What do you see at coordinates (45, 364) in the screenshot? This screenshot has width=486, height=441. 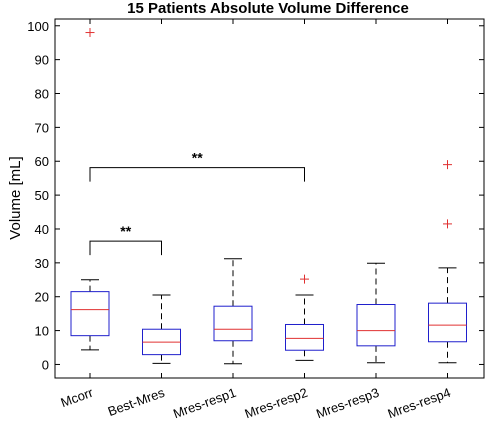 I see `y-tick-label: 0` at bounding box center [45, 364].